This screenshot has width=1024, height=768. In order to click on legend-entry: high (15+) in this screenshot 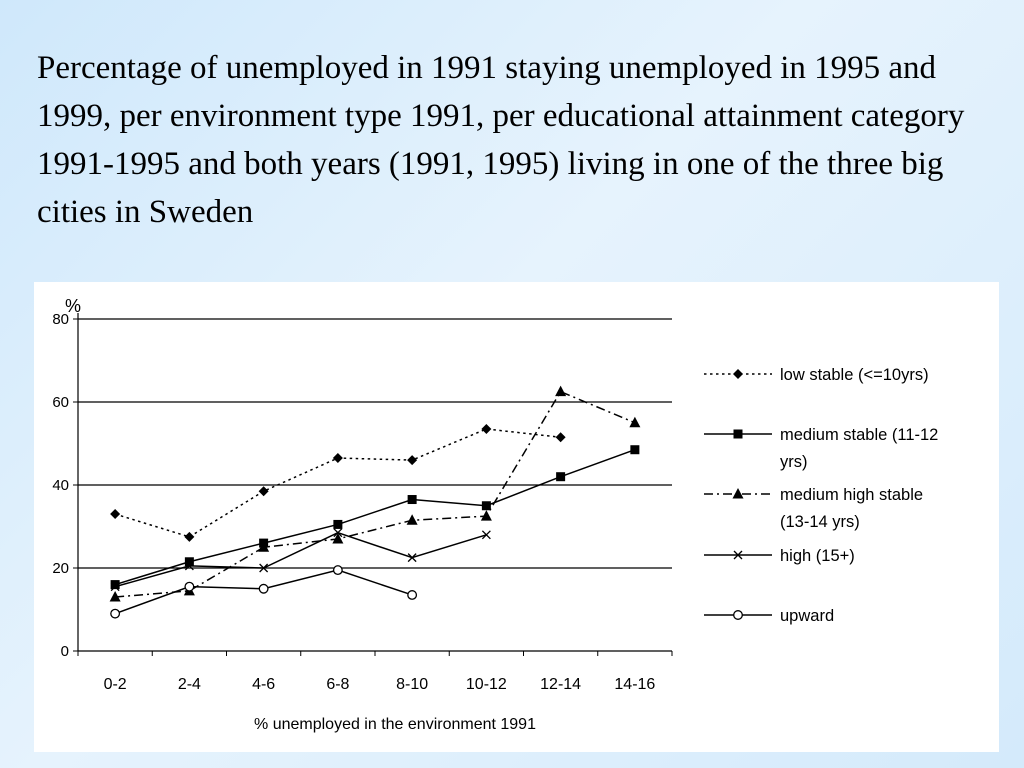, I will do `click(779, 556)`.